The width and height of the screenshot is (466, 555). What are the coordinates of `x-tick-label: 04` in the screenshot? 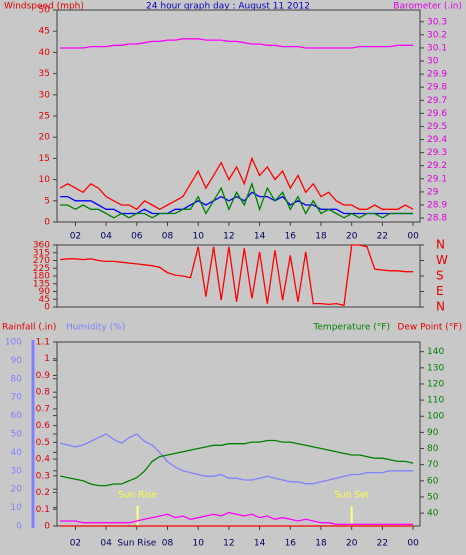 It's located at (106, 237).